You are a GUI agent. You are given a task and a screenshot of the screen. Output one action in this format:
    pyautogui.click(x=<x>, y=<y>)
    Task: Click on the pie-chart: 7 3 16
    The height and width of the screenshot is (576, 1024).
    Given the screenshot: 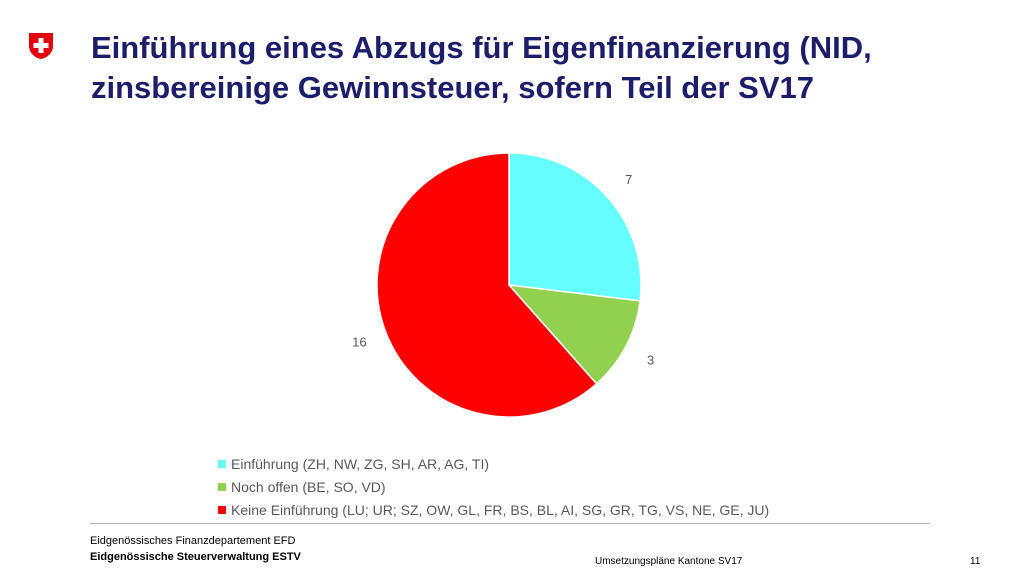 What is the action you would take?
    pyautogui.click(x=503, y=285)
    